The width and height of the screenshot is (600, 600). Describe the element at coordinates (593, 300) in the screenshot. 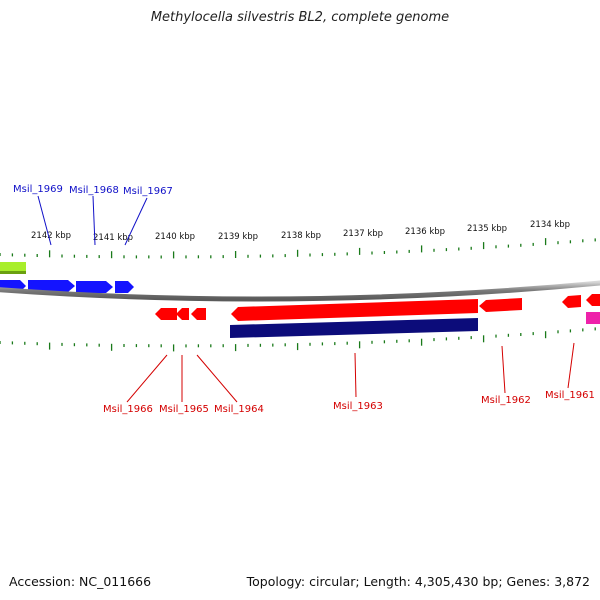

I see `gene-reverse-edge` at that location.